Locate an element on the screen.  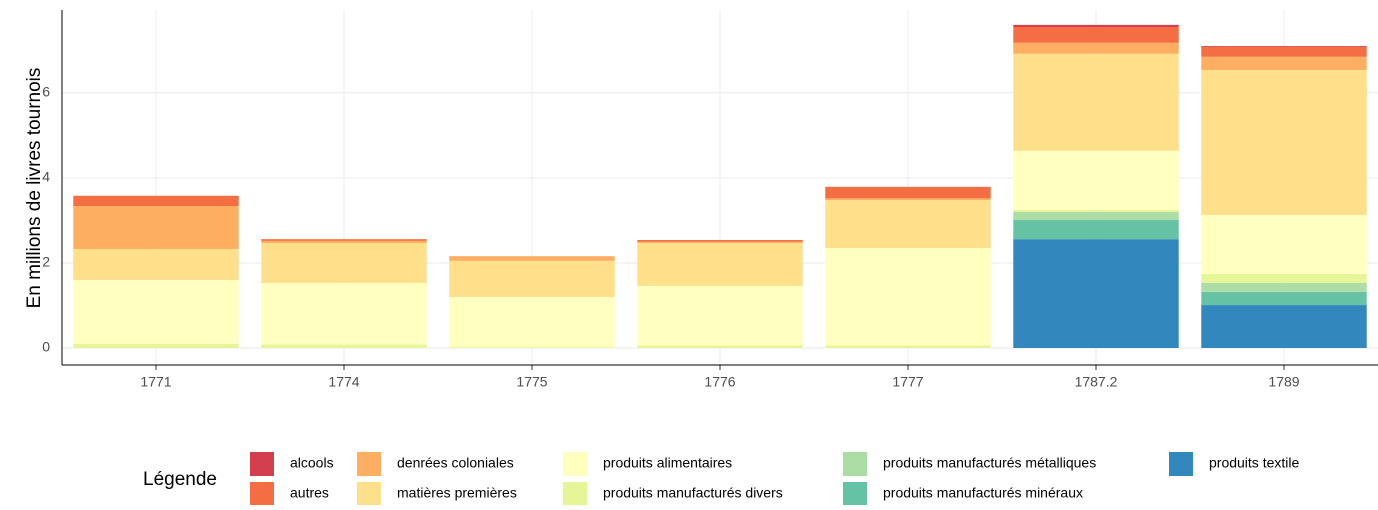
x-tick-label: 1777 is located at coordinates (907, 382).